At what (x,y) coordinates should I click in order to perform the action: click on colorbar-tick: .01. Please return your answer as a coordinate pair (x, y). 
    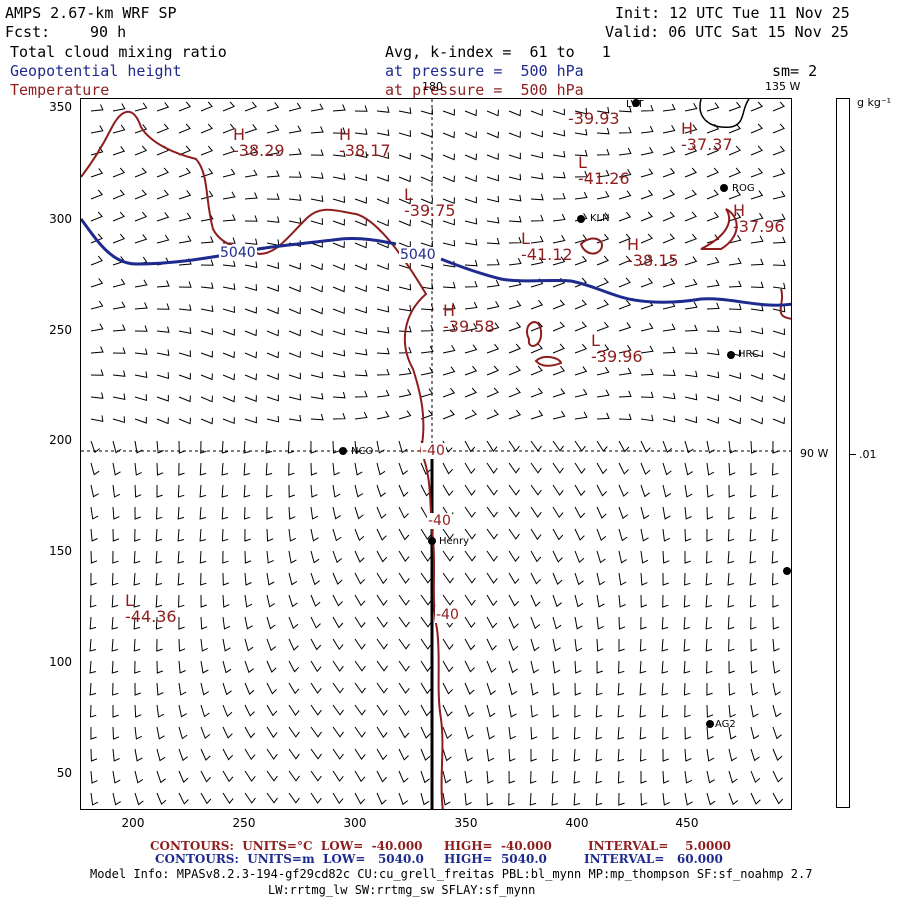
    Looking at the image, I should click on (868, 454).